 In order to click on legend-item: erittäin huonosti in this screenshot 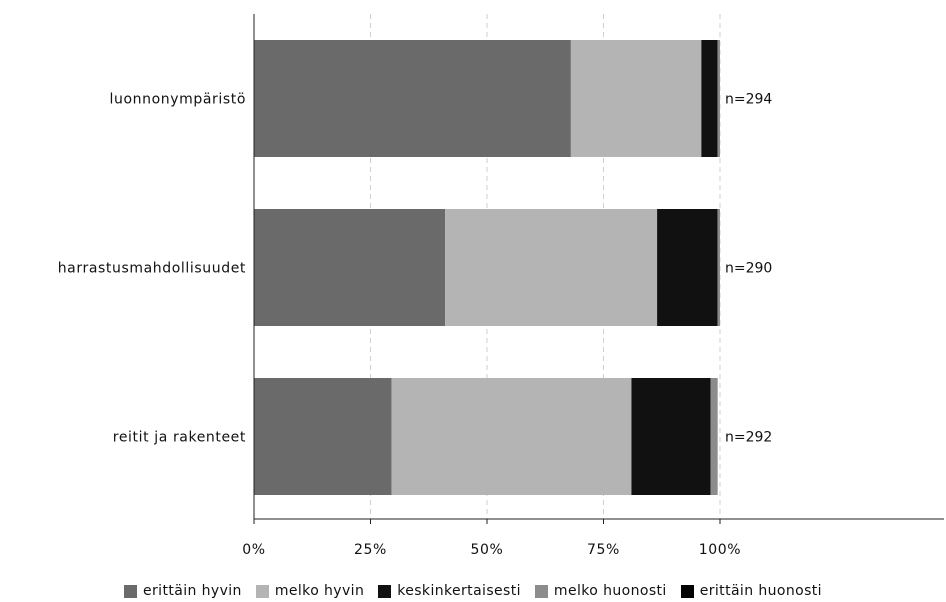, I will do `click(751, 591)`.